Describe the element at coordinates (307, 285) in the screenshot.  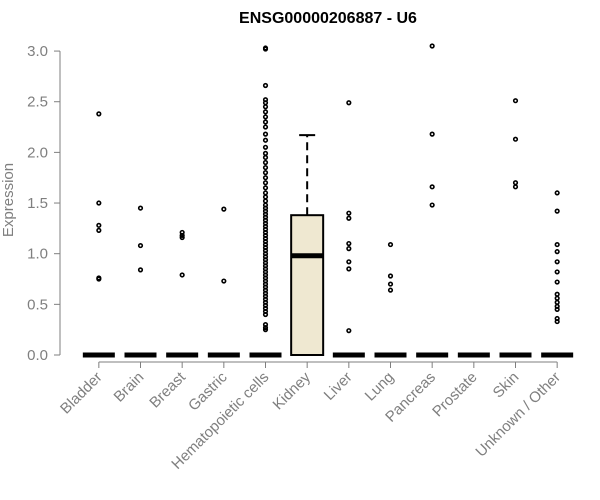
I see `box` at that location.